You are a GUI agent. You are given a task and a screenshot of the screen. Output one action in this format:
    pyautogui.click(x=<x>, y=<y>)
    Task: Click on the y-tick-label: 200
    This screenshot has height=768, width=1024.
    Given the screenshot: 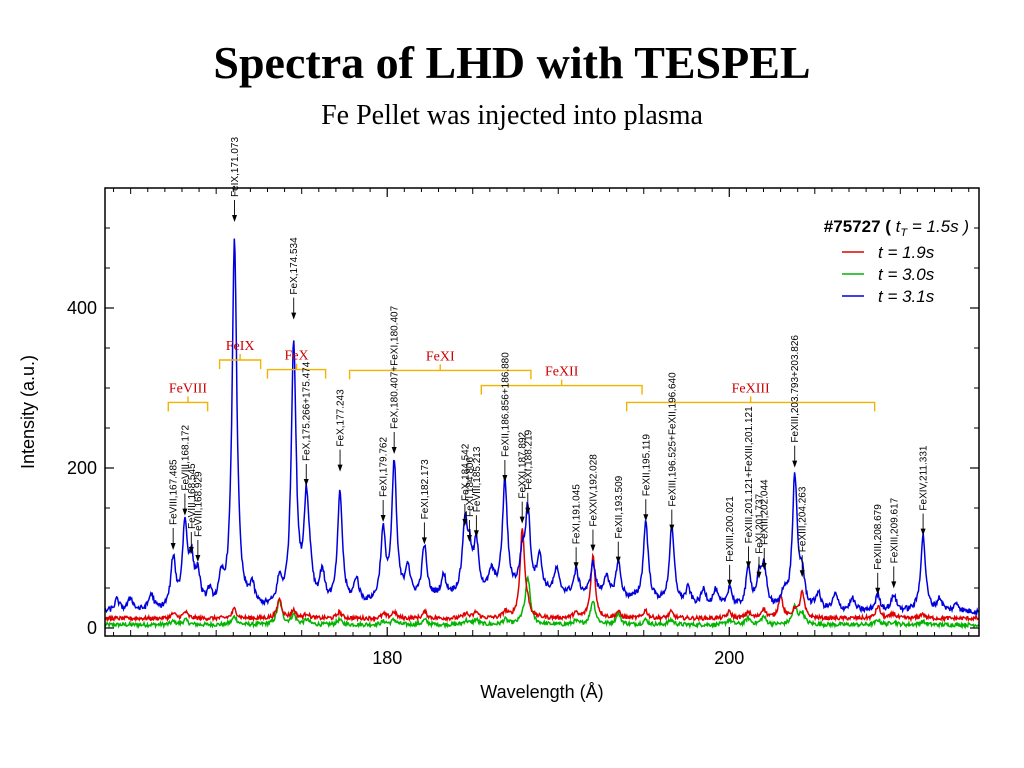 What is the action you would take?
    pyautogui.click(x=82, y=468)
    